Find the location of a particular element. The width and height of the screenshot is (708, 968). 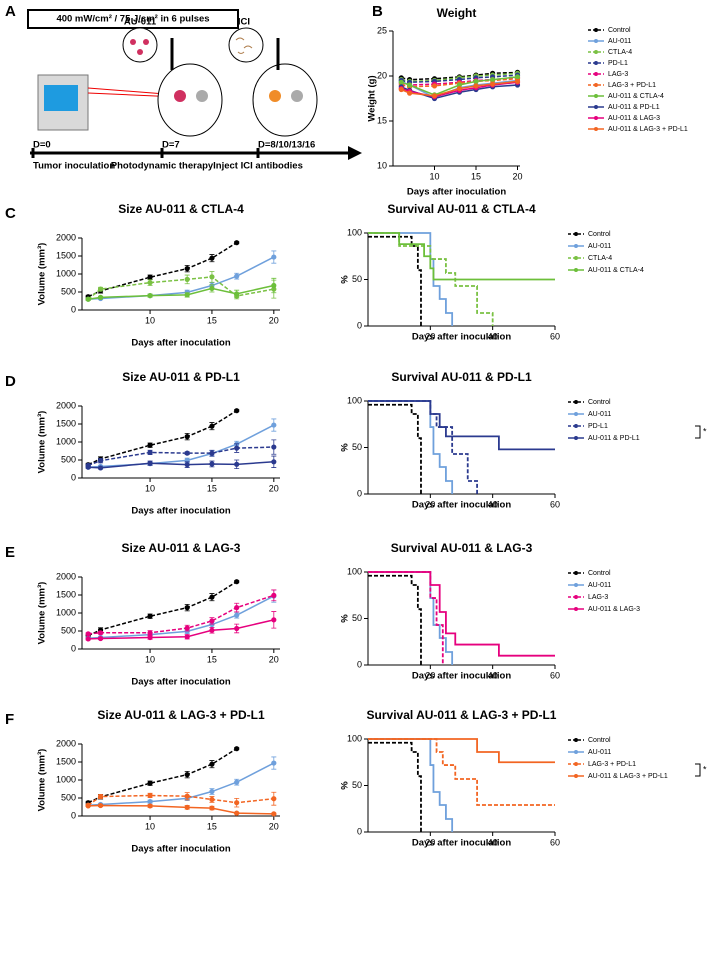

legend-label: AU-011 is located at coordinates (599, 246).